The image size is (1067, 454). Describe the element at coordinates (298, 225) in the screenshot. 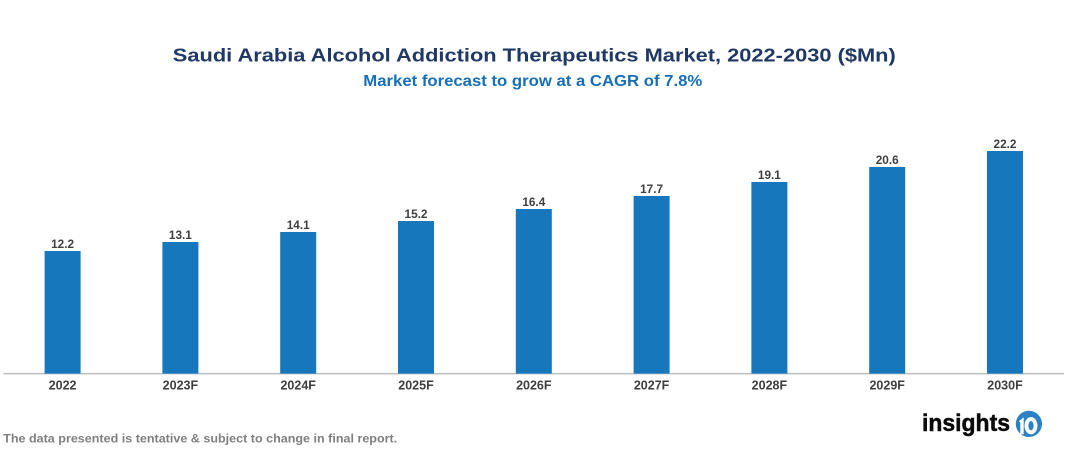

I see `svg-text: 14.1` at that location.